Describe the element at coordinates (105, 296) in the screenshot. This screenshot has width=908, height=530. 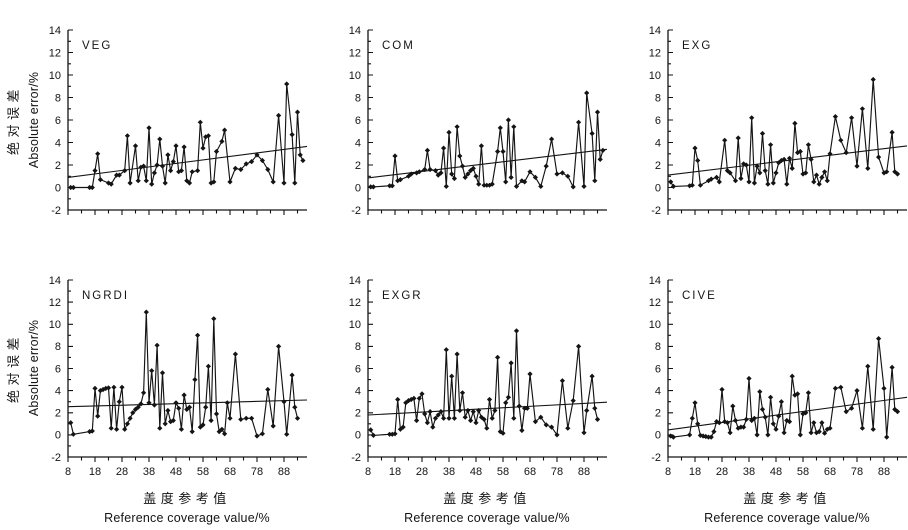
I see `panel-label: NGRDI` at that location.